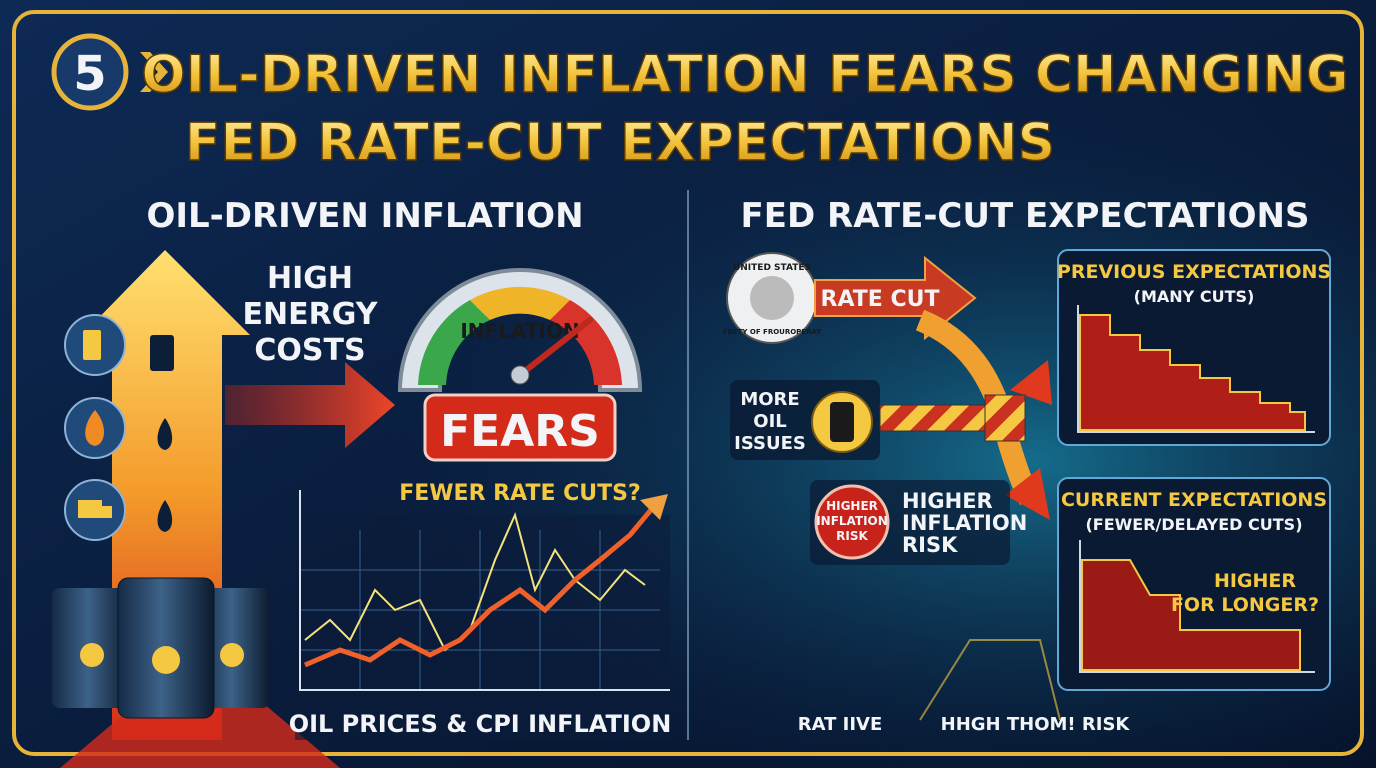 The height and width of the screenshot is (768, 1376). What do you see at coordinates (119, 427) in the screenshot?
I see `icons` at bounding box center [119, 427].